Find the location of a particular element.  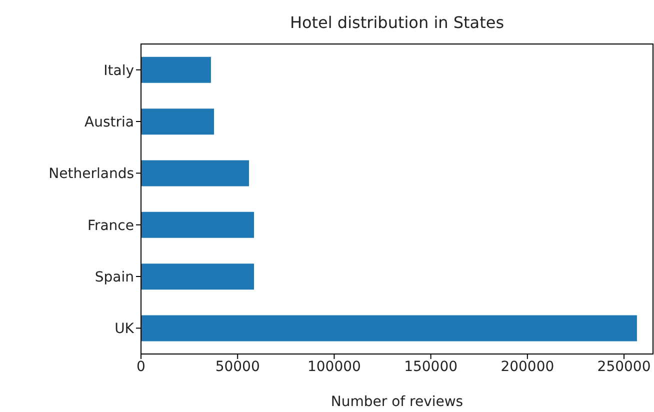

y-tick-label: France is located at coordinates (110, 226).